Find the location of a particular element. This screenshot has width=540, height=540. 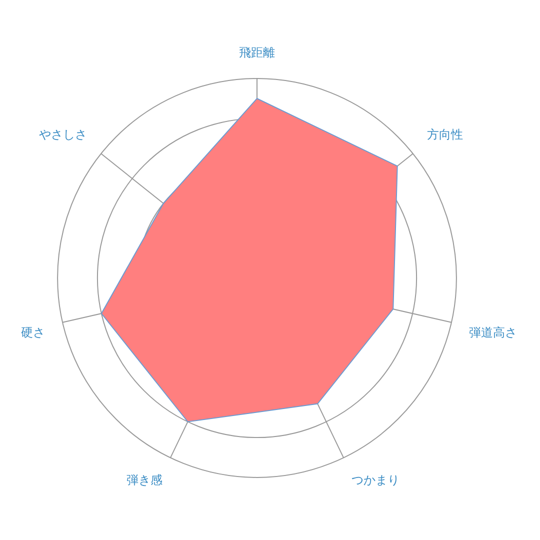

spoke-label: 飛距離 is located at coordinates (257, 52).